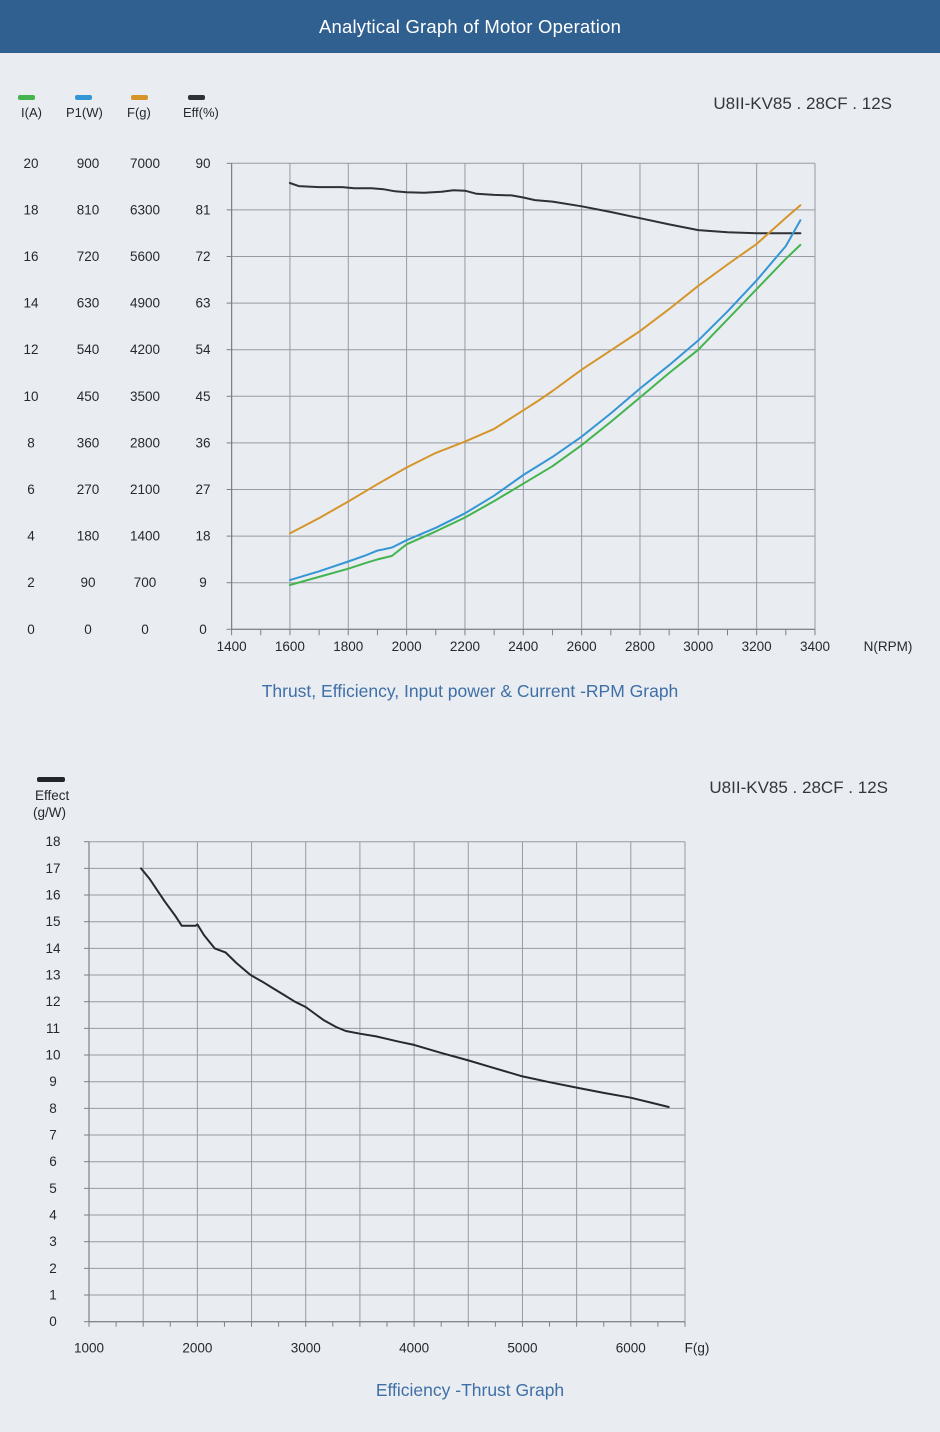 The height and width of the screenshot is (1432, 940). What do you see at coordinates (52, 841) in the screenshot?
I see `y-tick-label: 18` at bounding box center [52, 841].